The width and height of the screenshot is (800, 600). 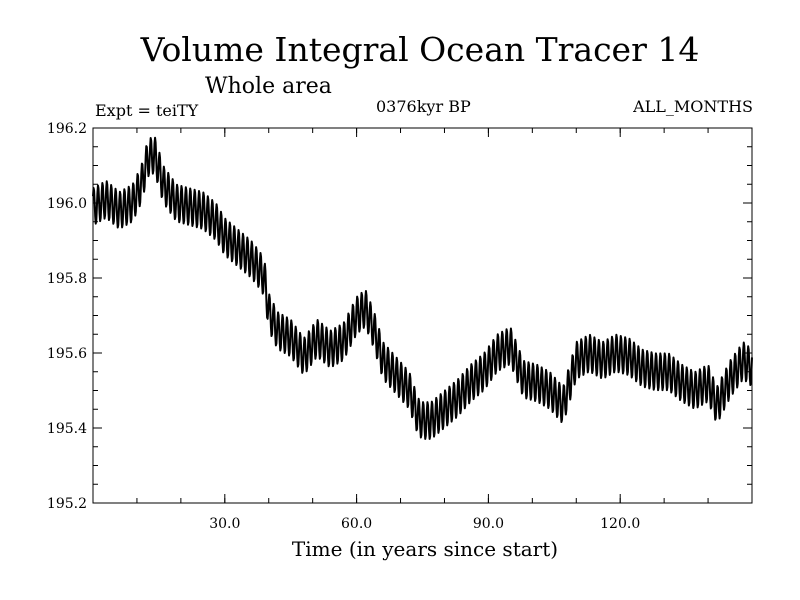 What do you see at coordinates (693, 106) in the screenshot?
I see `months-label: ALL_MONTHS` at bounding box center [693, 106].